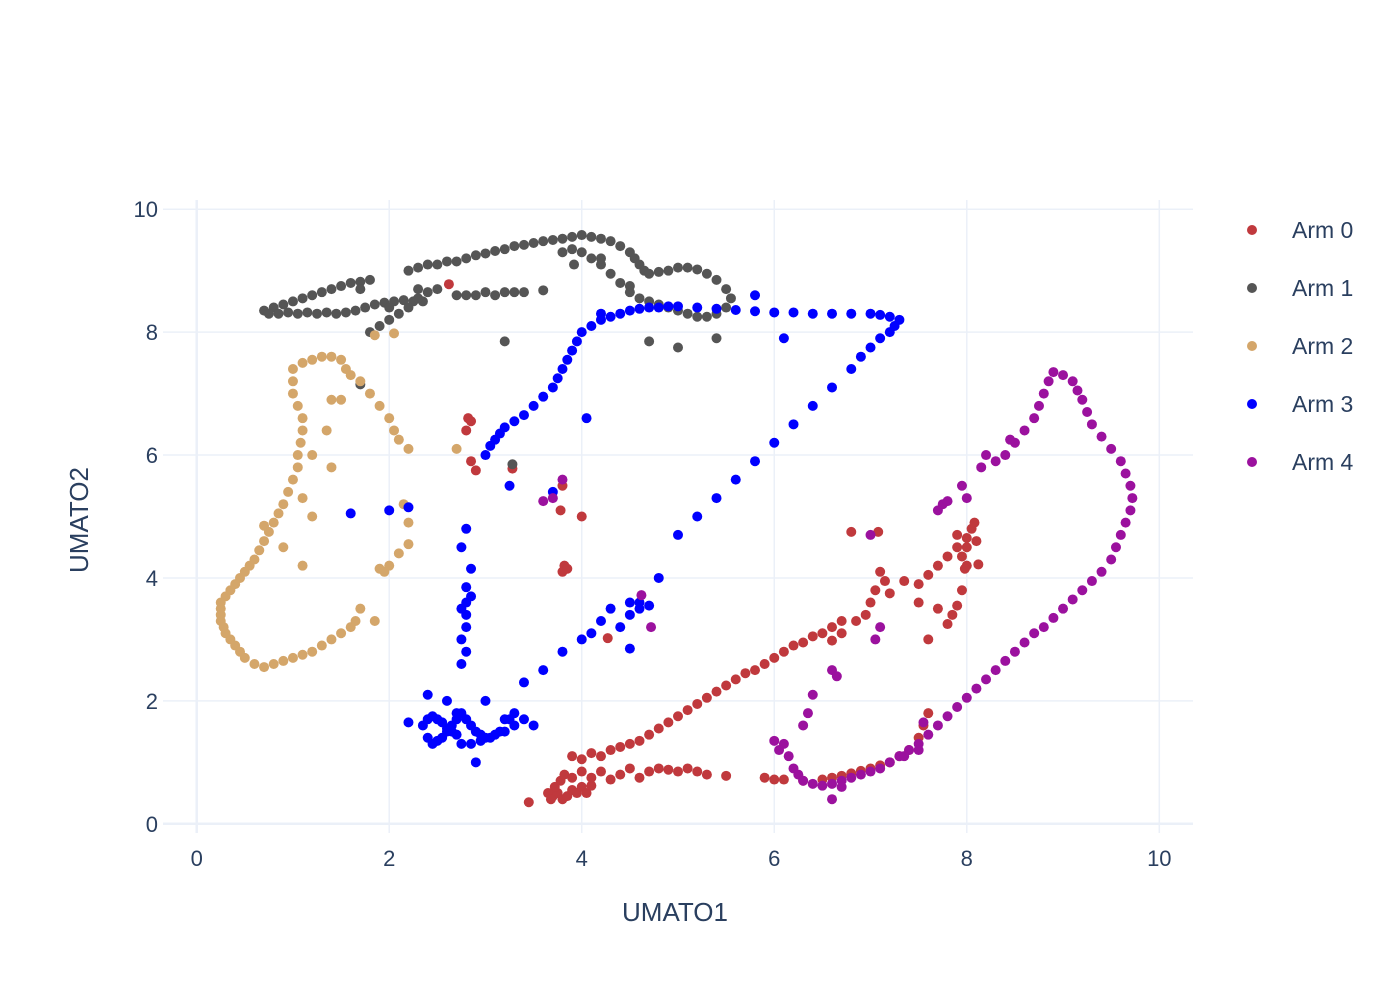 This screenshot has width=1400, height=1000. I want to click on x-tick-label: 0, so click(197, 858).